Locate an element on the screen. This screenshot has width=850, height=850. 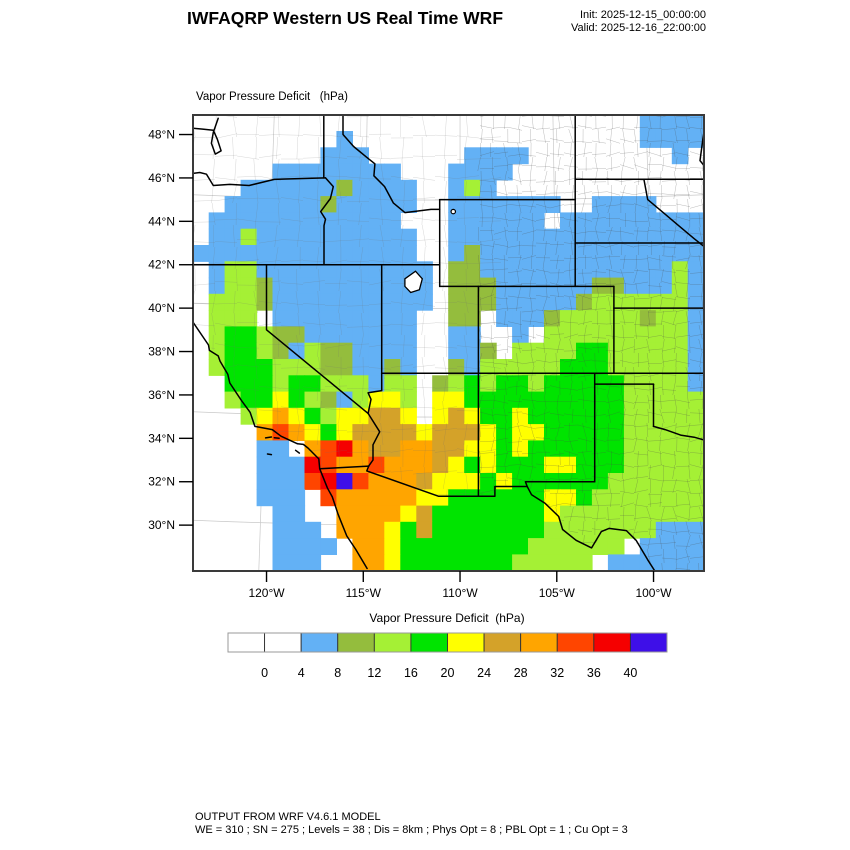
colorbar-title: Vapor Pressure Deficit (hPa) is located at coordinates (446, 618).